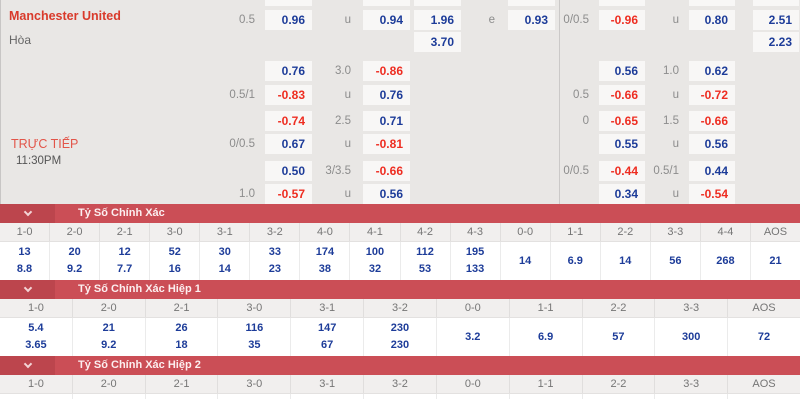  I want to click on odds-value: 3.70, so click(437, 42).